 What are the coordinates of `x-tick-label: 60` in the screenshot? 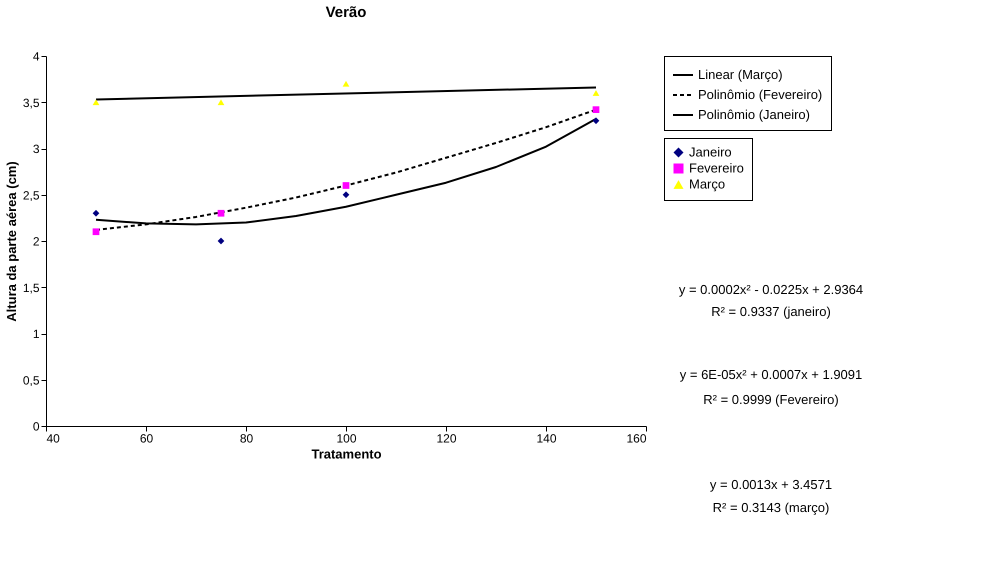 It's located at (147, 439).